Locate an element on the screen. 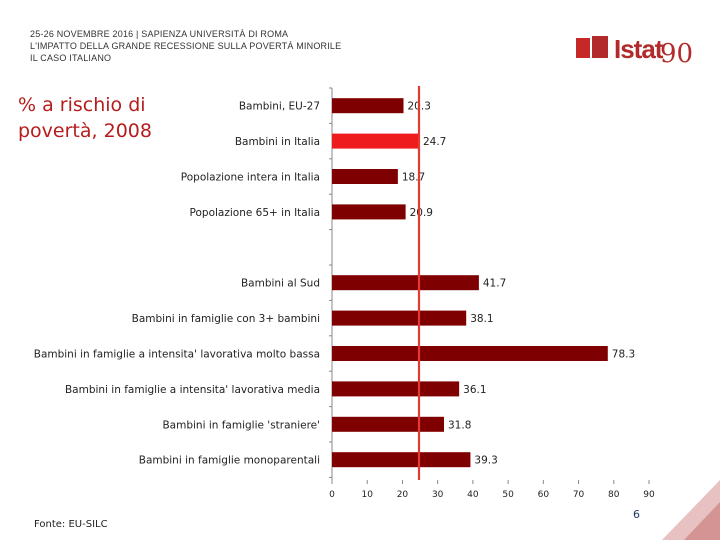 This screenshot has height=540, width=720. category-label: Bambini in Italia is located at coordinates (277, 142).